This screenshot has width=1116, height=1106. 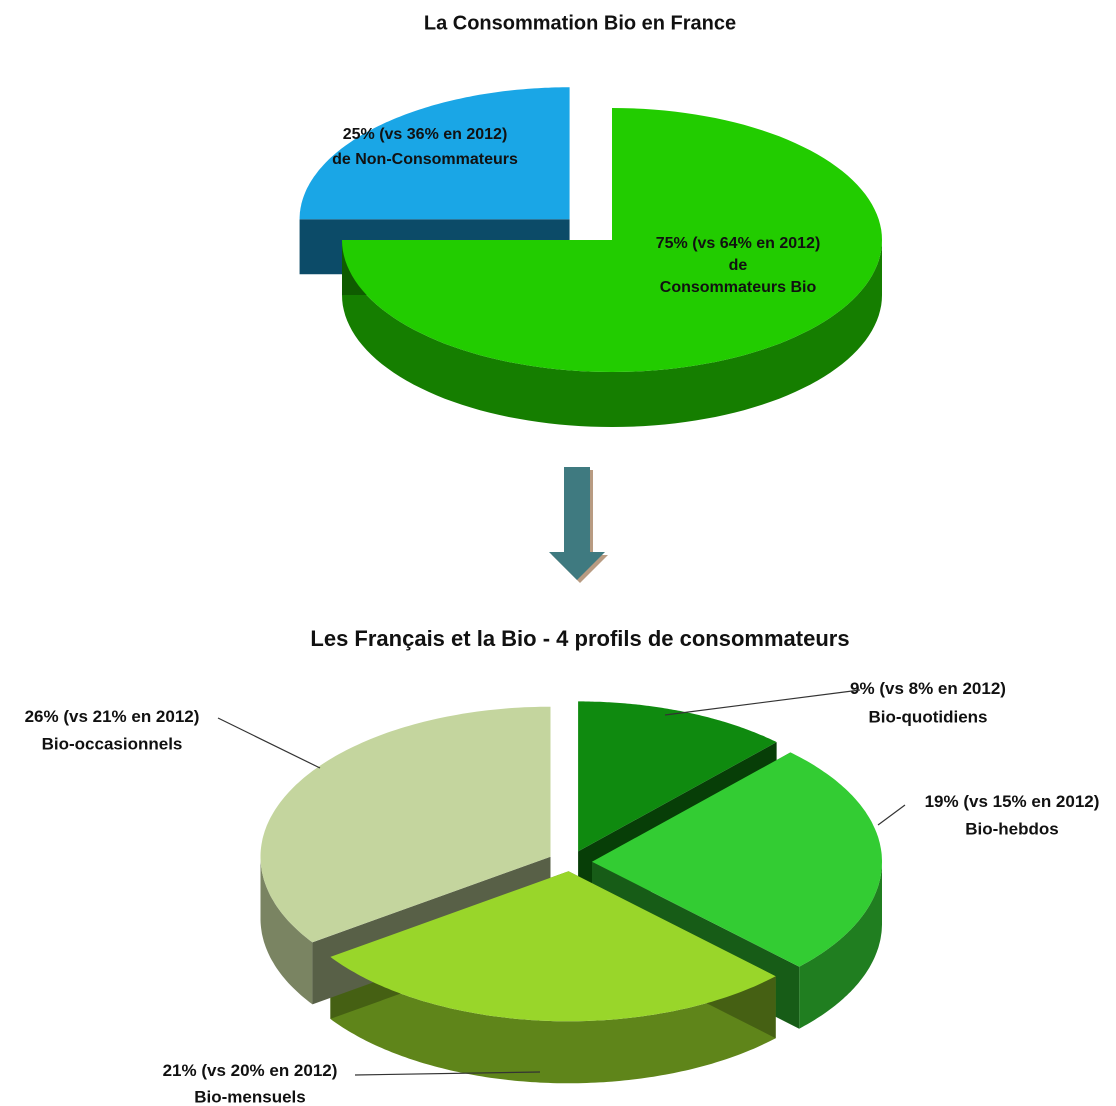 I want to click on data-label: 26% (vs 21% en 2012), so click(x=112, y=716).